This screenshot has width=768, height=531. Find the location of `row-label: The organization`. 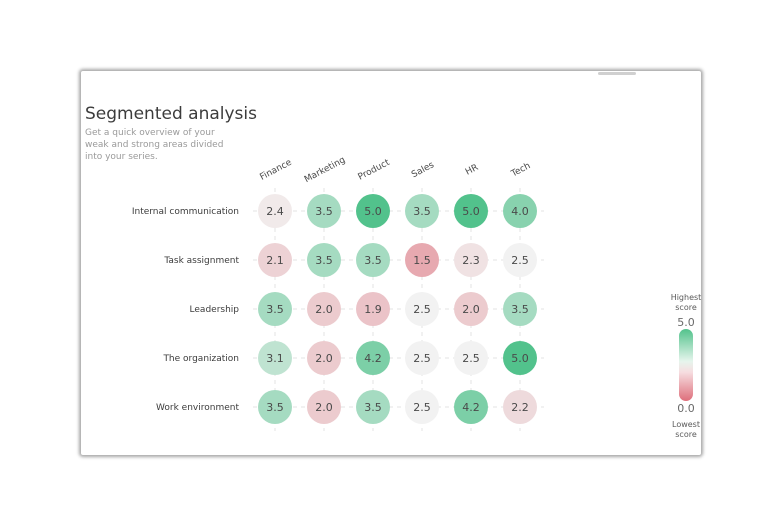

row-label: The organization is located at coordinates (200, 359).